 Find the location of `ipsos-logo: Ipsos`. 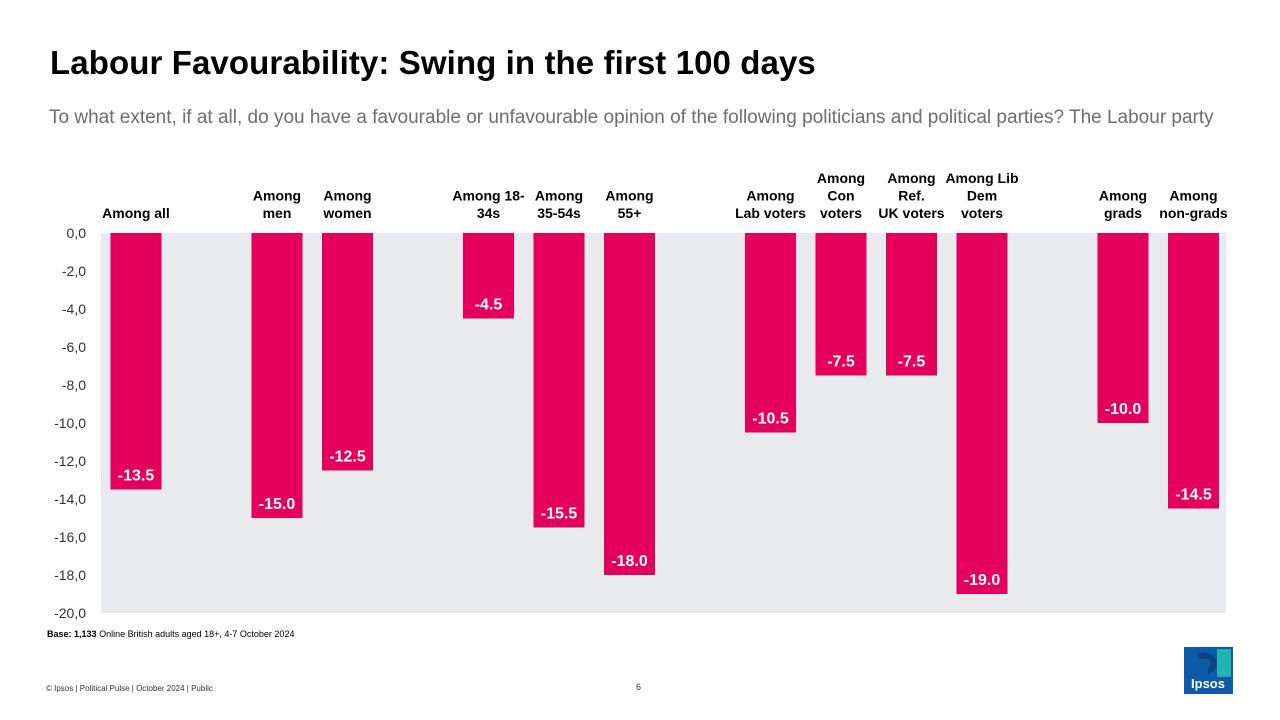

ipsos-logo: Ipsos is located at coordinates (1208, 670).